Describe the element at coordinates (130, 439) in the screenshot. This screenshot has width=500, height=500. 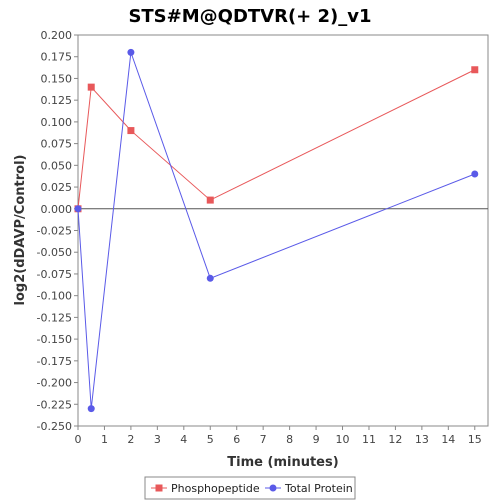
I see `x-tick-label: 2` at that location.